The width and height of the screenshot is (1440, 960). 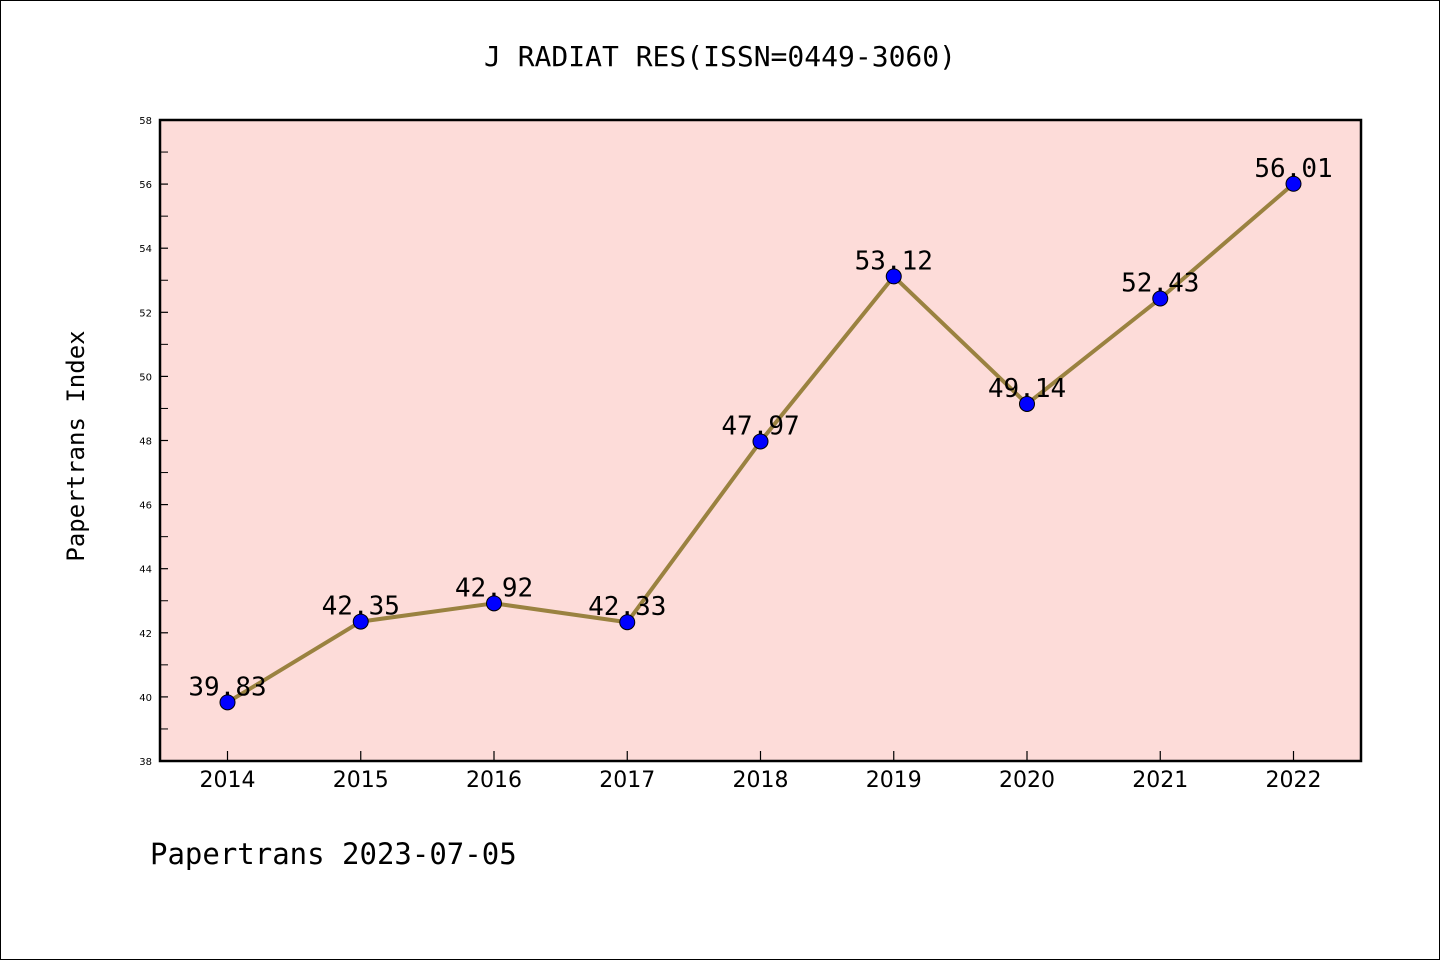 I want to click on y-tick-label: 54, so click(x=145, y=249).